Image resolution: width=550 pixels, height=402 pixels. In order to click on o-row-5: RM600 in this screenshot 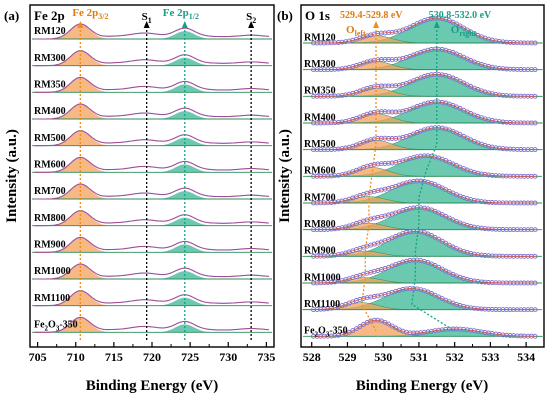, I will do `click(422, 166)`.